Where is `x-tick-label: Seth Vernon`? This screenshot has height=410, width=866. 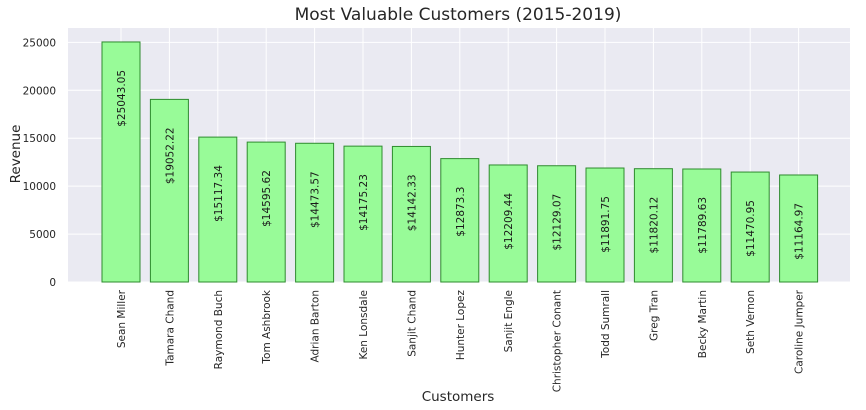
x-tick-label: Seth Vernon is located at coordinates (751, 322).